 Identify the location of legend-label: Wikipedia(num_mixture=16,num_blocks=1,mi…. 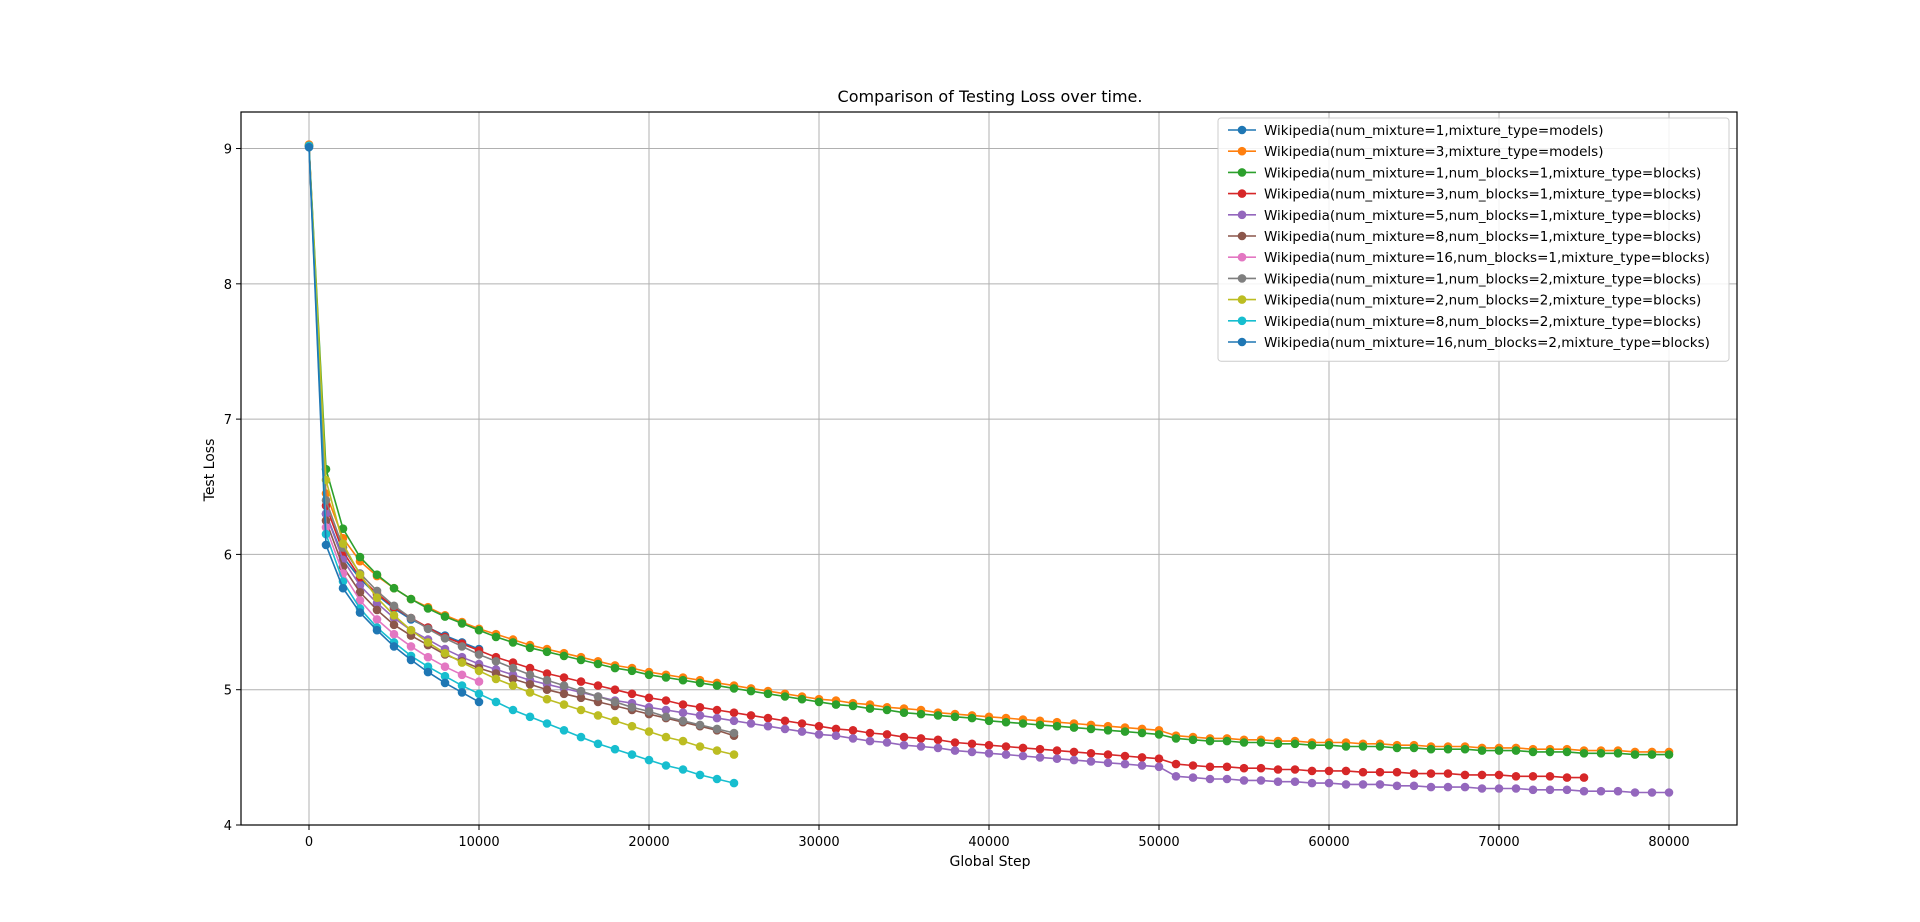
(1487, 258).